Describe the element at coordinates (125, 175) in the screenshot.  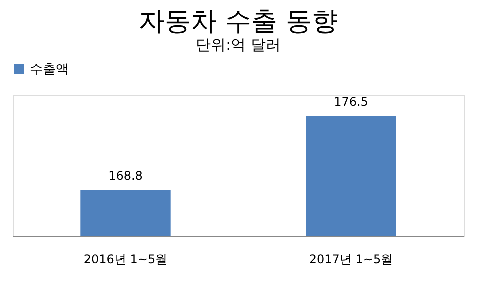
I see `data-label: 168.8` at that location.